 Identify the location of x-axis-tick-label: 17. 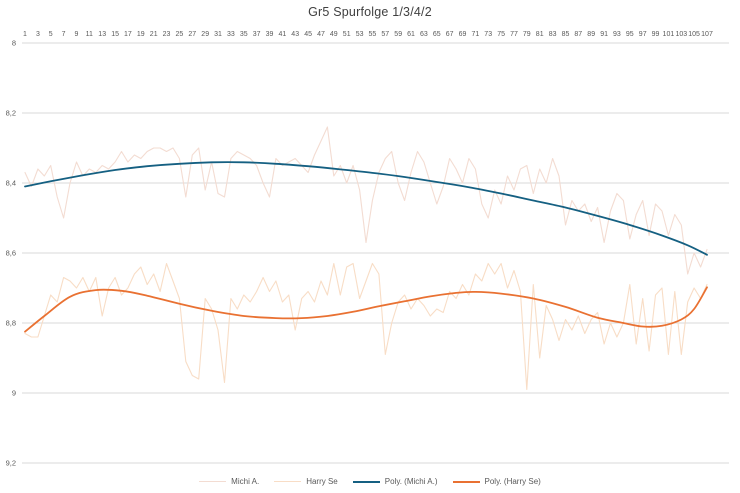
(128, 34).